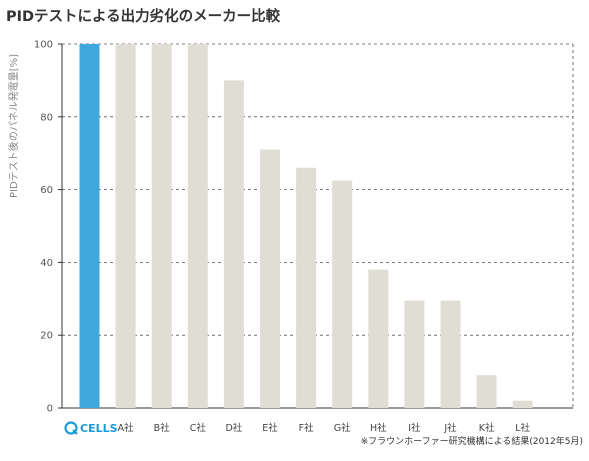 The image size is (589, 461). I want to click on bar-qcells, so click(89, 226).